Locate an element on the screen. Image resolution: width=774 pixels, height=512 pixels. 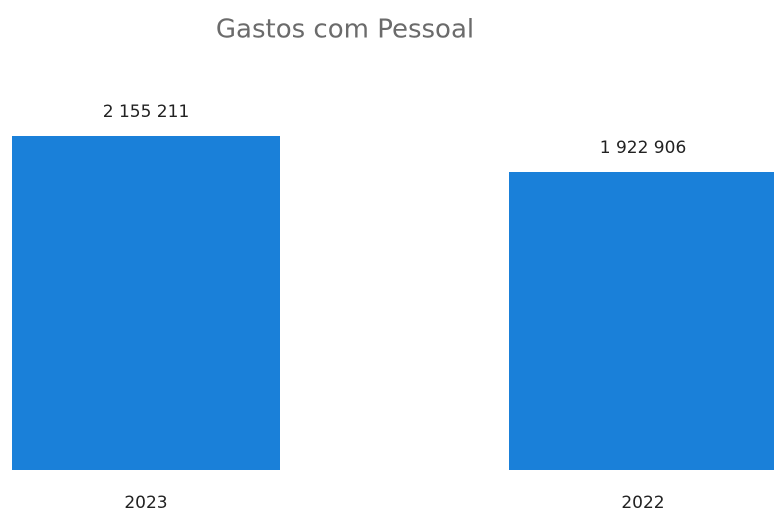
value-label: 2 155 211 is located at coordinates (146, 112).